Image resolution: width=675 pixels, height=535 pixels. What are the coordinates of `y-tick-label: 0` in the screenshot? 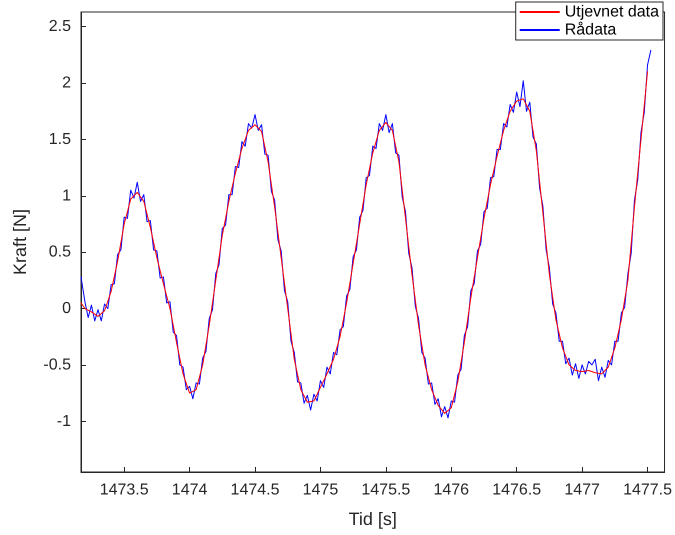 It's located at (67, 309).